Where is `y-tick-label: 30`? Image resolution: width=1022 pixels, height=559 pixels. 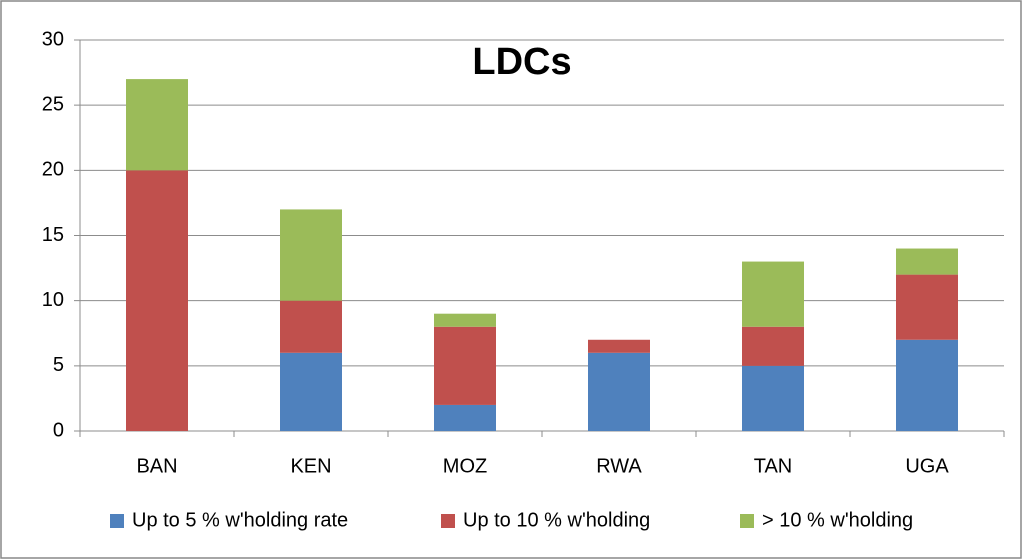 y-tick-label: 30 is located at coordinates (53, 39).